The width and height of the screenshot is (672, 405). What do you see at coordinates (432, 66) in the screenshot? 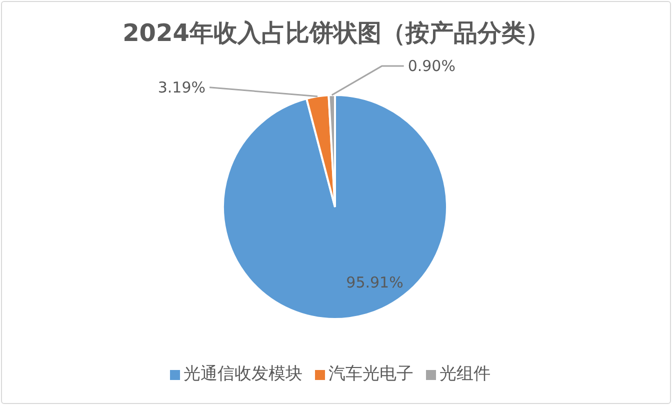
I see `data-label: 0.90%` at bounding box center [432, 66].